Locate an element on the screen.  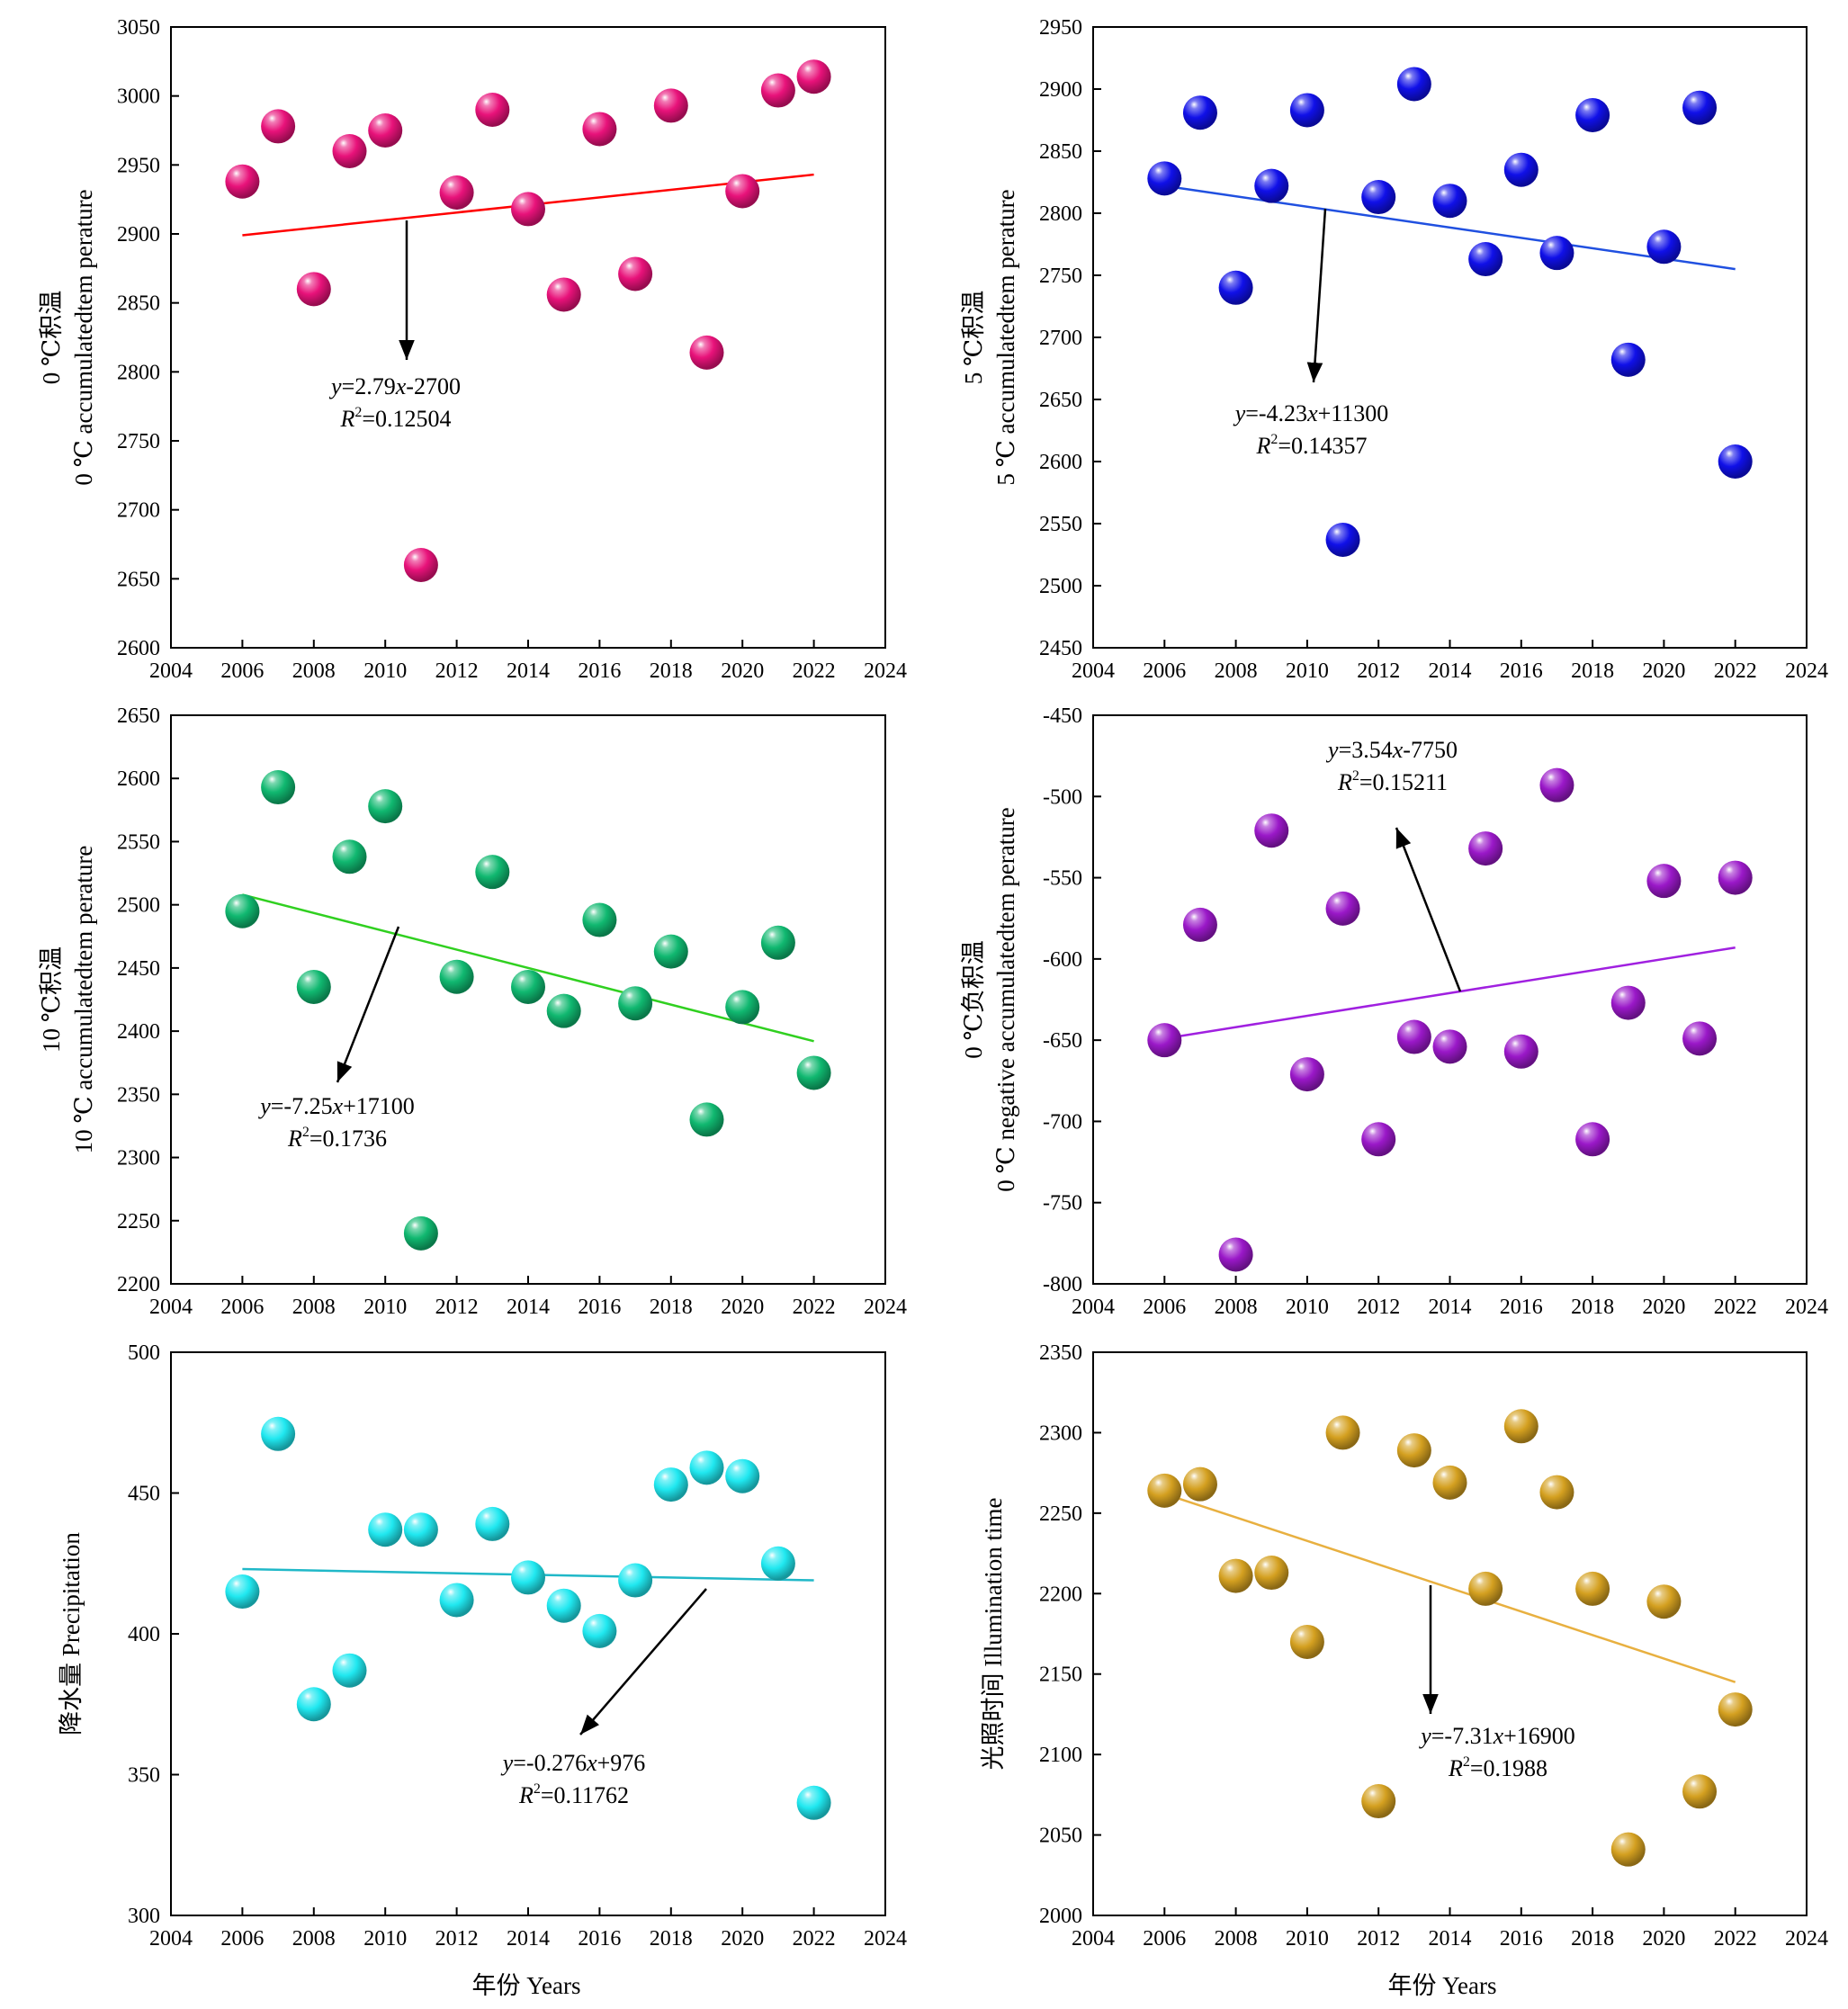
y-tick-label: 2100 is located at coordinates (1060, 1755).